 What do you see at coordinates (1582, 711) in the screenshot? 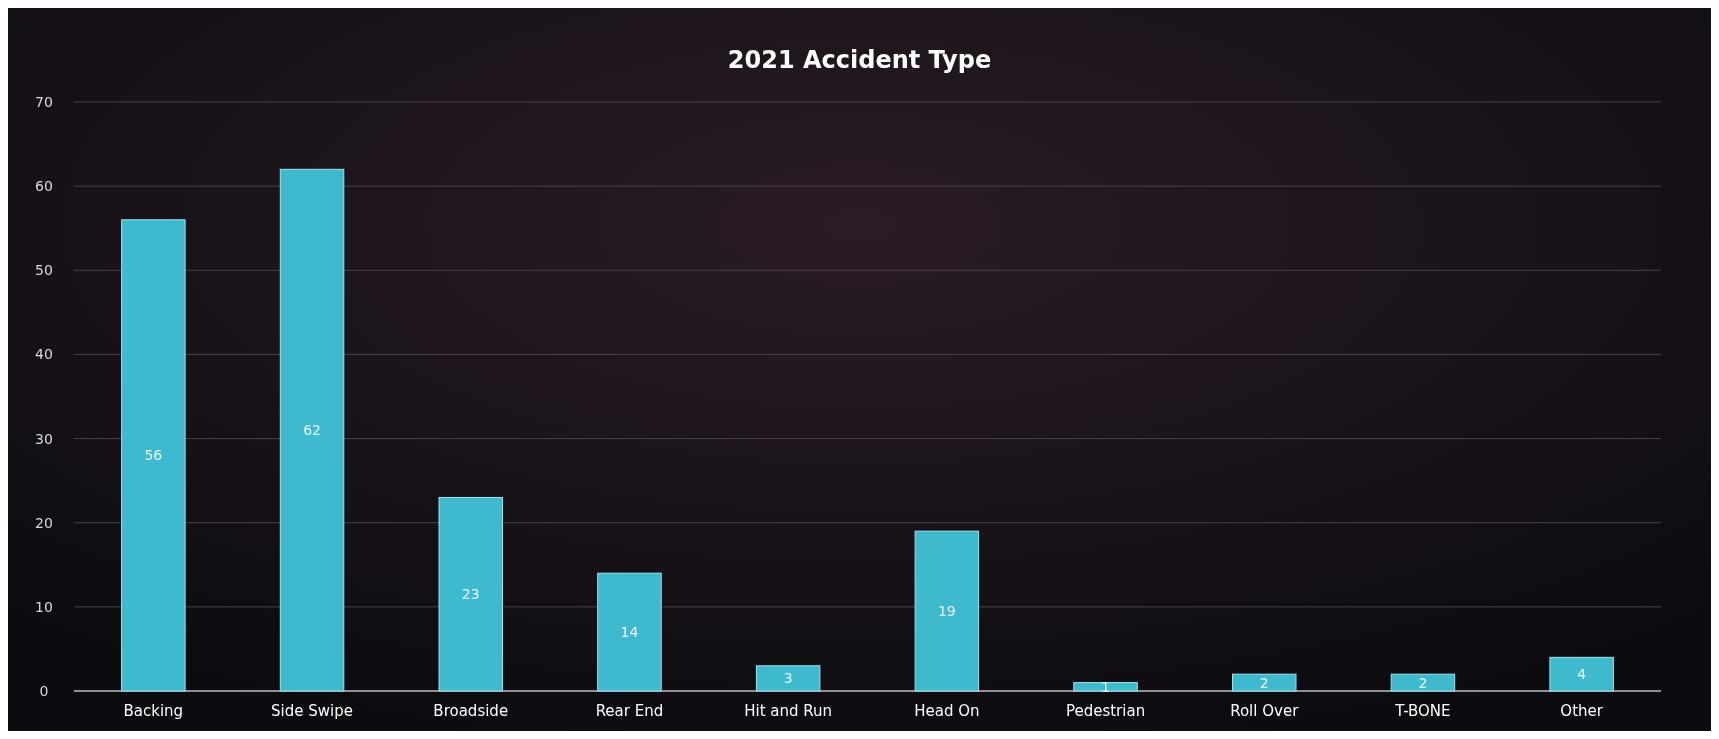
I see `x-tick-label: Other` at bounding box center [1582, 711].